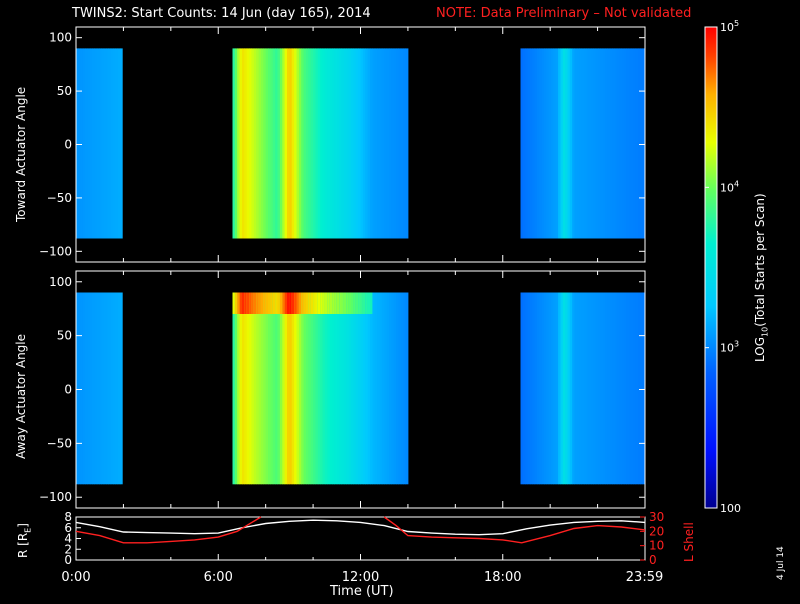  Describe the element at coordinates (360, 527) in the screenshot. I see `radius-line` at that location.